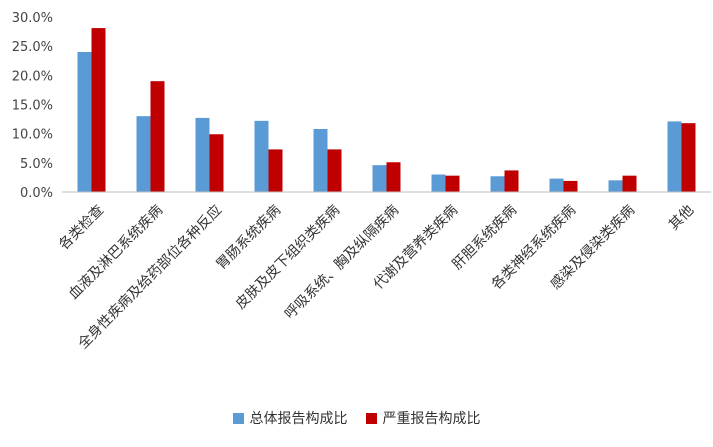 This screenshot has height=447, width=713. I want to click on x-category-label: 各类检查, so click(81, 227).